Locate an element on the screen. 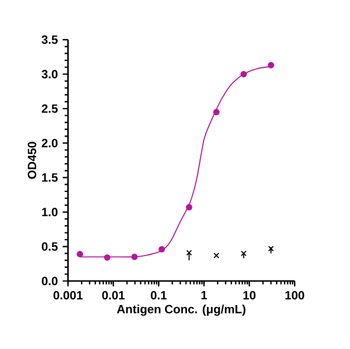 Image resolution: width=350 pixels, height=349 pixels. y-tick-label: 2.0 is located at coordinates (50, 143).